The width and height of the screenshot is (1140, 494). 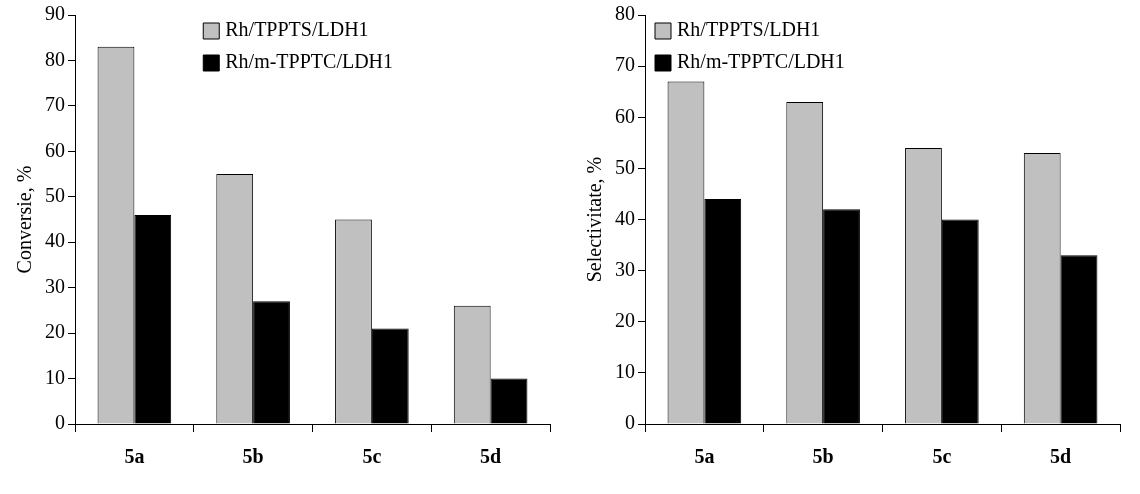 What do you see at coordinates (55, 13) in the screenshot?
I see `y-tick-label: 90` at bounding box center [55, 13].